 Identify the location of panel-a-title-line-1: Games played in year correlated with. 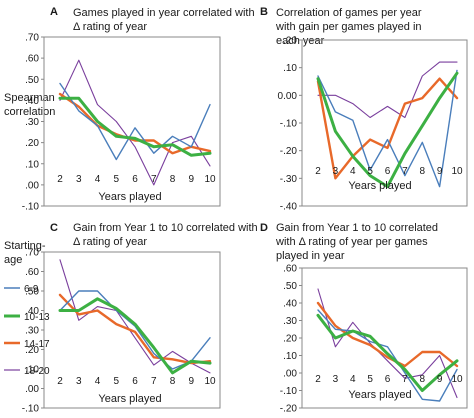
(164, 13).